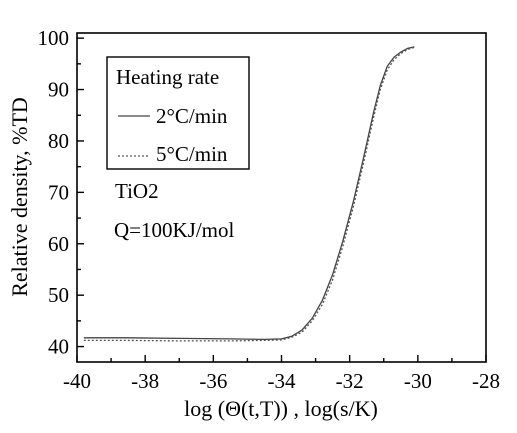 The width and height of the screenshot is (517, 433). Describe the element at coordinates (174, 230) in the screenshot. I see `activation-energy-label: Q=100KJ/mol` at that location.